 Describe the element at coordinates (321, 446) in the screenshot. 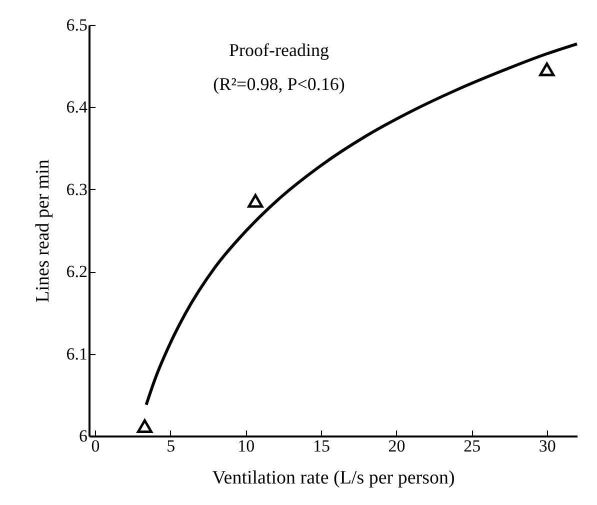

I see `x-tick-label: 15` at that location.